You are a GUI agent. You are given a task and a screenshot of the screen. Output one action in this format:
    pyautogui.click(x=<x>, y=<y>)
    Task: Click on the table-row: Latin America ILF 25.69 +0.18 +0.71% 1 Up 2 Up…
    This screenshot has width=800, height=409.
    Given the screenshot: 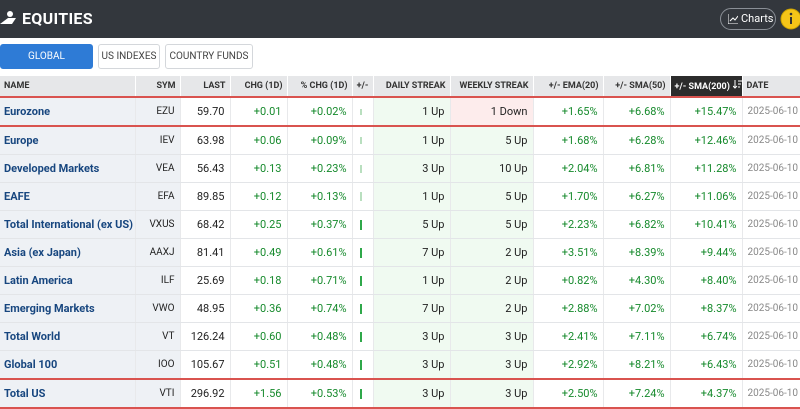 What is the action you would take?
    pyautogui.click(x=400, y=280)
    